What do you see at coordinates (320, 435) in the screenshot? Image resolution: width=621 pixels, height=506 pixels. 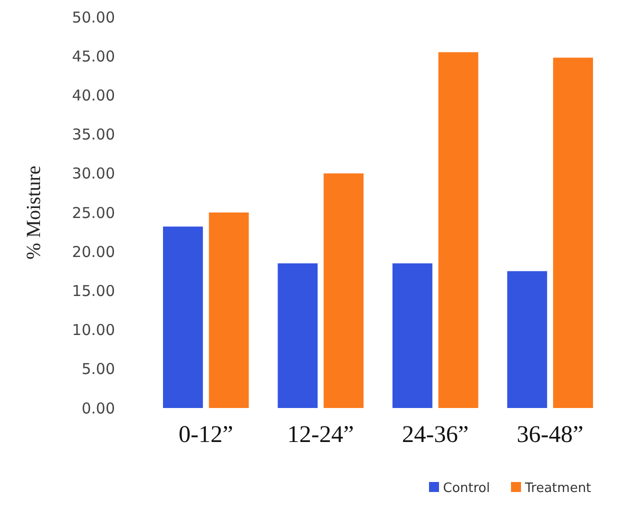 I see `x-tick-label: 12-24”` at bounding box center [320, 435].